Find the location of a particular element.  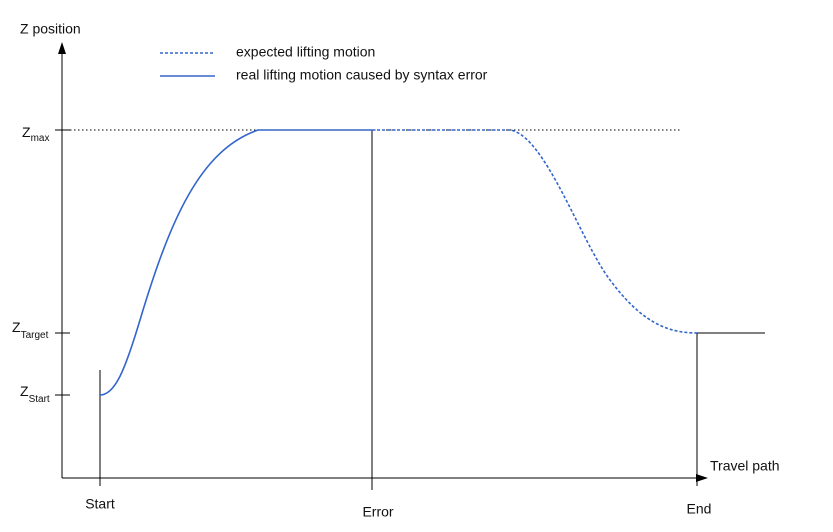

level-label: ZStart is located at coordinates (35, 394).